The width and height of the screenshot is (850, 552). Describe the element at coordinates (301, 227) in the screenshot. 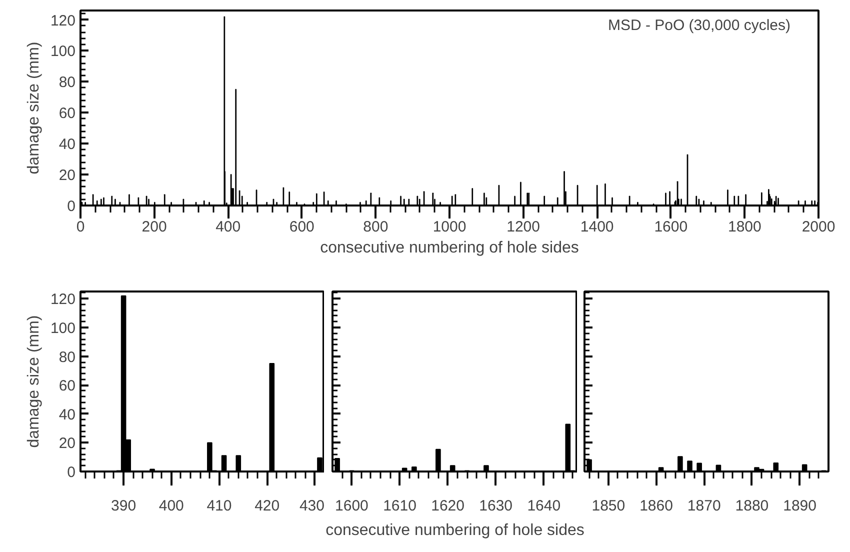

I see `x-tick-label: 600` at that location.